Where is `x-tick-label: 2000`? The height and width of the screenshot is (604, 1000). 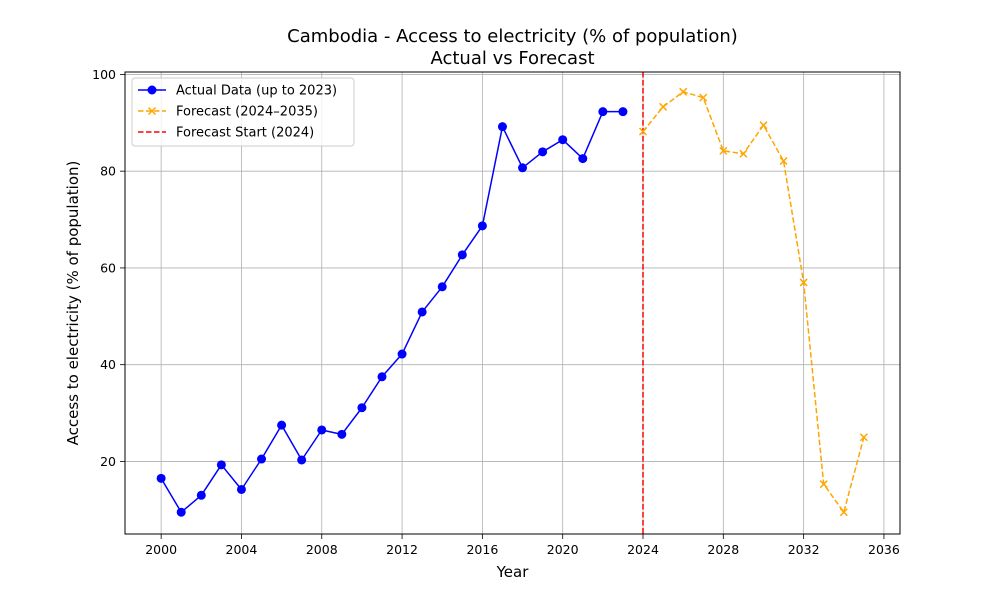
x-tick-label: 2000 is located at coordinates (161, 549).